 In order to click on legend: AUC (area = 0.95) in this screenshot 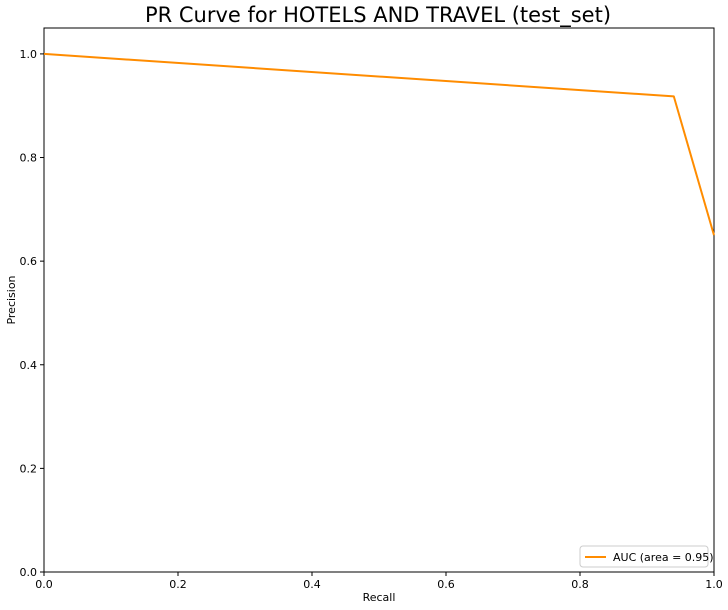, I will do `click(646, 556)`.